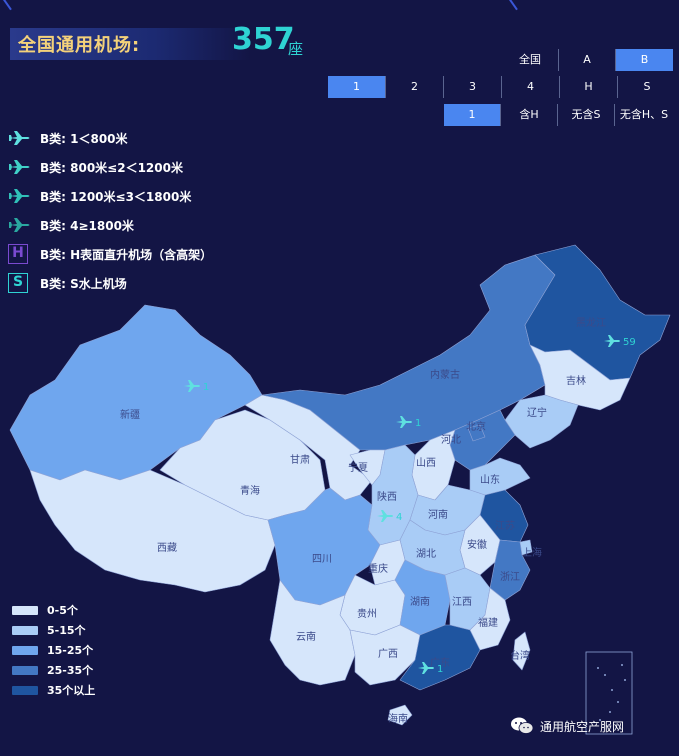 This screenshot has width=679, height=756. What do you see at coordinates (70, 670) in the screenshot?
I see `scale-label: 25-35个` at bounding box center [70, 670].